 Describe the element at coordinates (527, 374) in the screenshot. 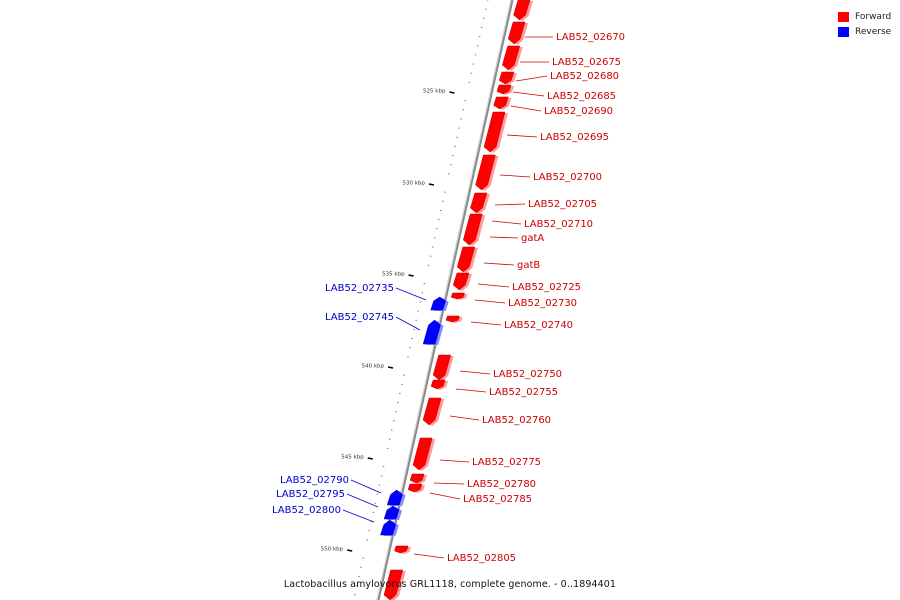

I see `gene-label: LAB52_02750` at that location.